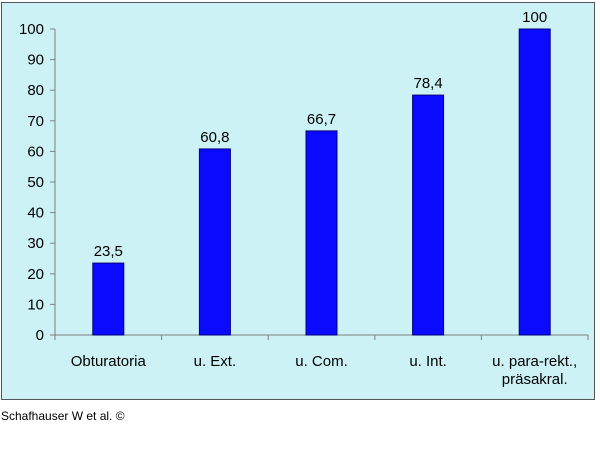 The width and height of the screenshot is (600, 466). I want to click on y-tick-label: 80, so click(35, 90).